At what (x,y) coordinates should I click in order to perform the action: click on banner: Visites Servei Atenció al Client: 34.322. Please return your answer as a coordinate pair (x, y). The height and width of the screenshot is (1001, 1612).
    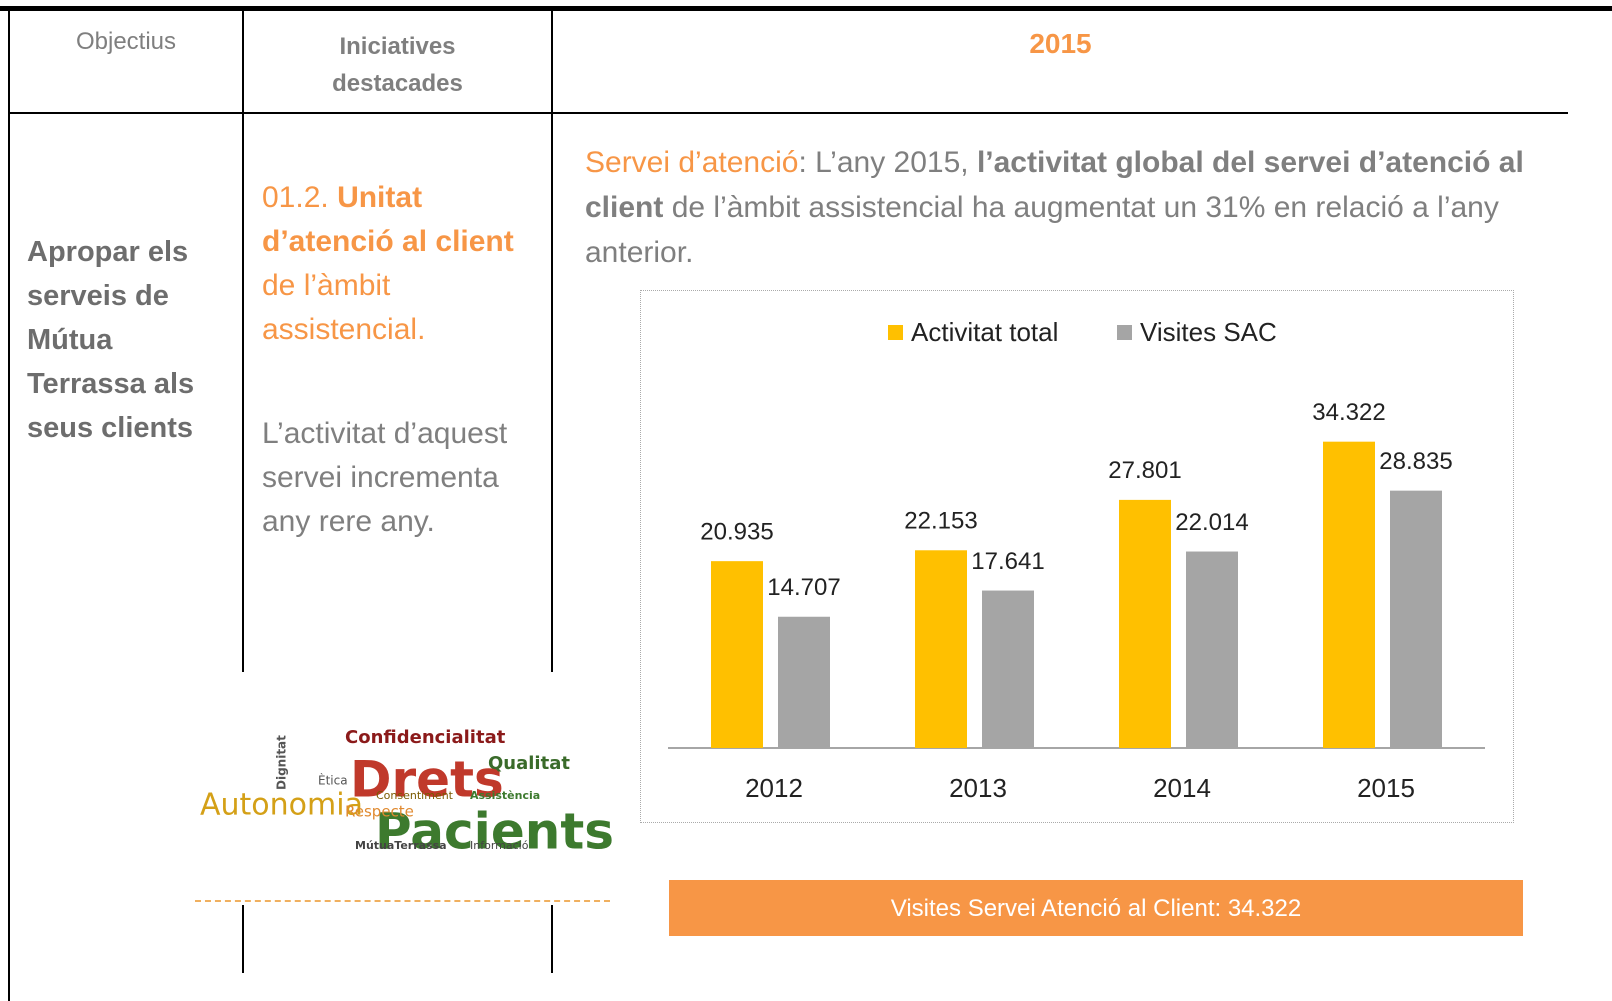
    Looking at the image, I should click on (1096, 908).